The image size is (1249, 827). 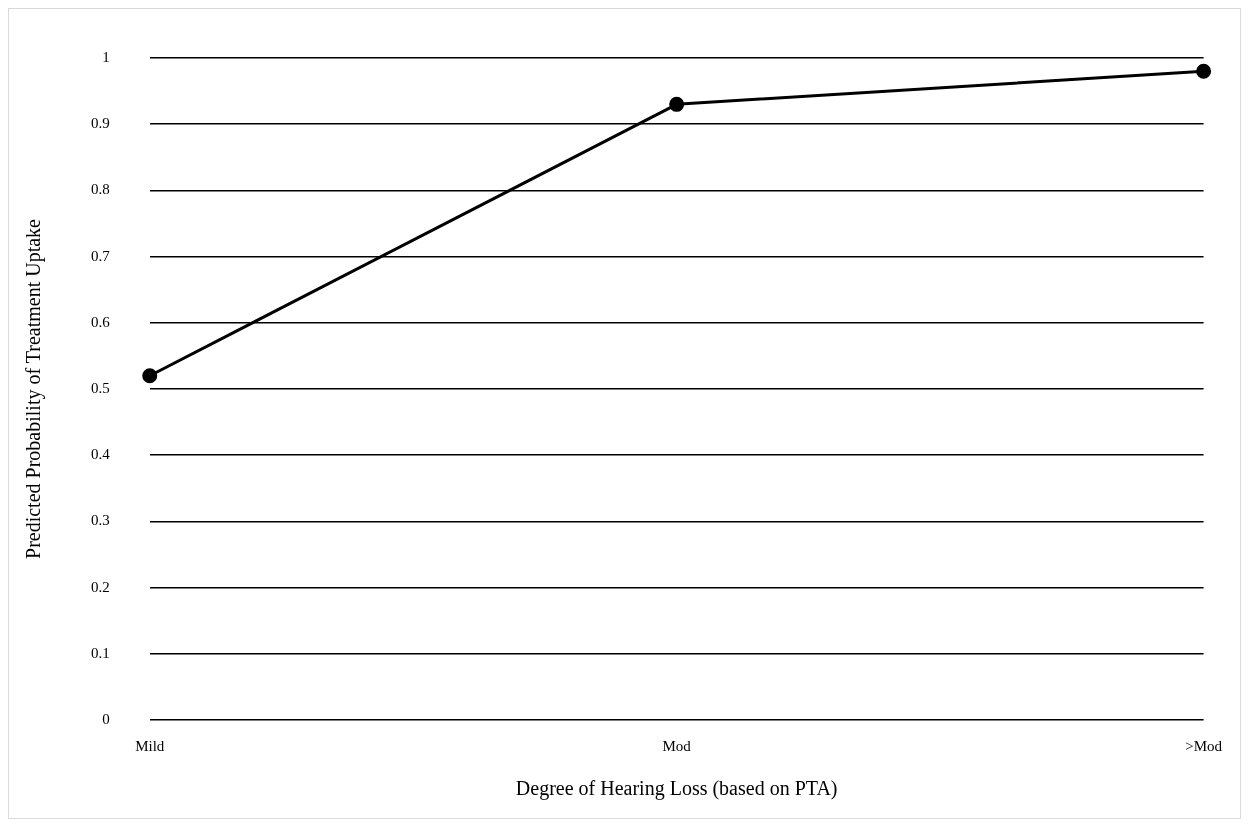 I want to click on x-axis-title: Degree of Hearing Loss (based on PTA), so click(x=676, y=789).